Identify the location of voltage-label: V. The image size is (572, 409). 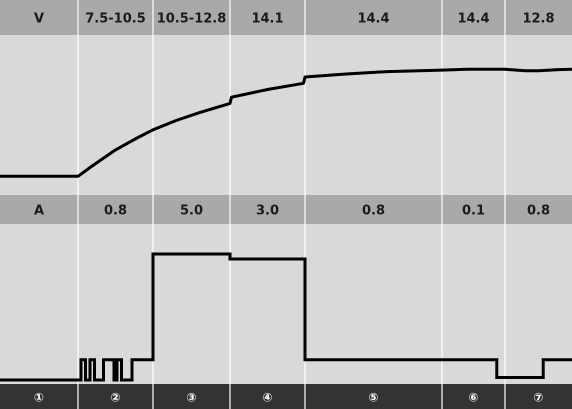
(39, 19).